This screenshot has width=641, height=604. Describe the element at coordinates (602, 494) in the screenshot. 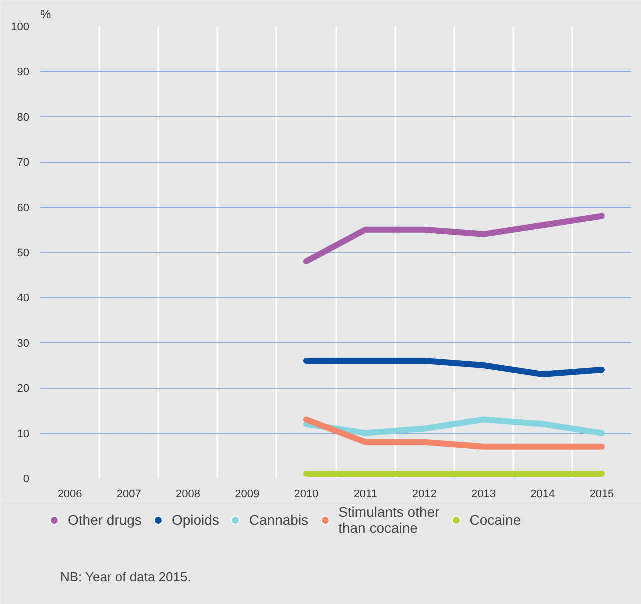

I see `x-tick-label: 2015` at that location.